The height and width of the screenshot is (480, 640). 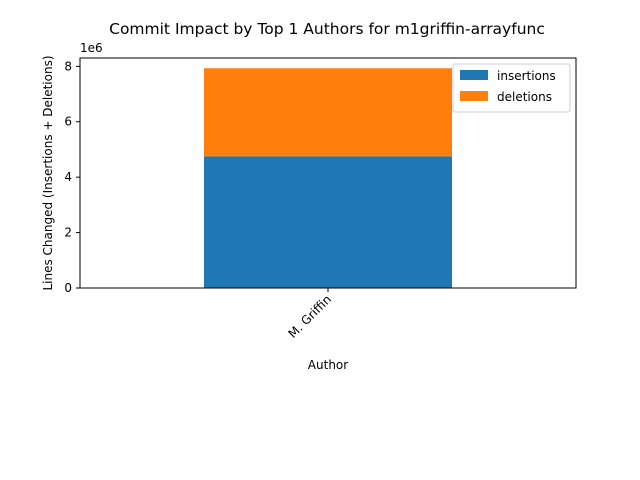 I want to click on y-axis-scale-label: 1e6, so click(x=91, y=48).